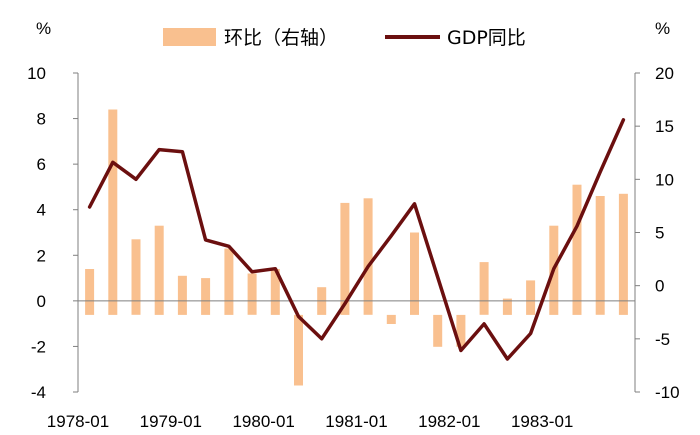 The image size is (700, 435). I want to click on right-tick-label: -5, so click(662, 339).